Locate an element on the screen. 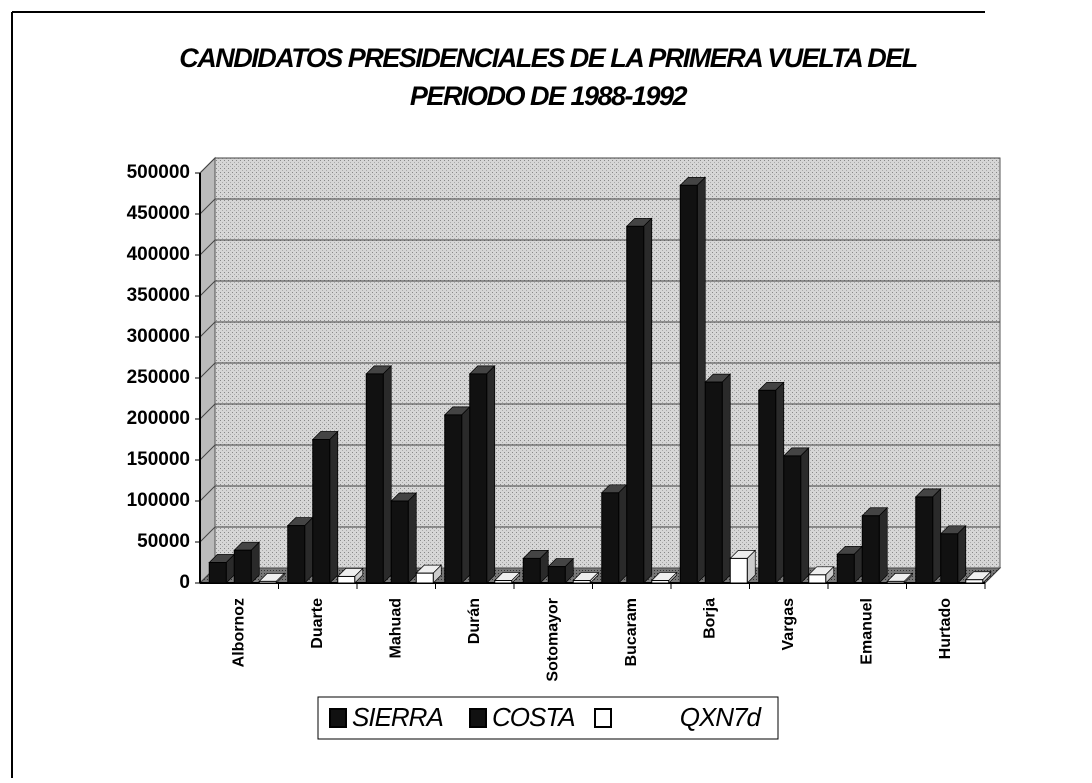 This screenshot has width=1092, height=783. y-tick-label: 300000 is located at coordinates (158, 336).